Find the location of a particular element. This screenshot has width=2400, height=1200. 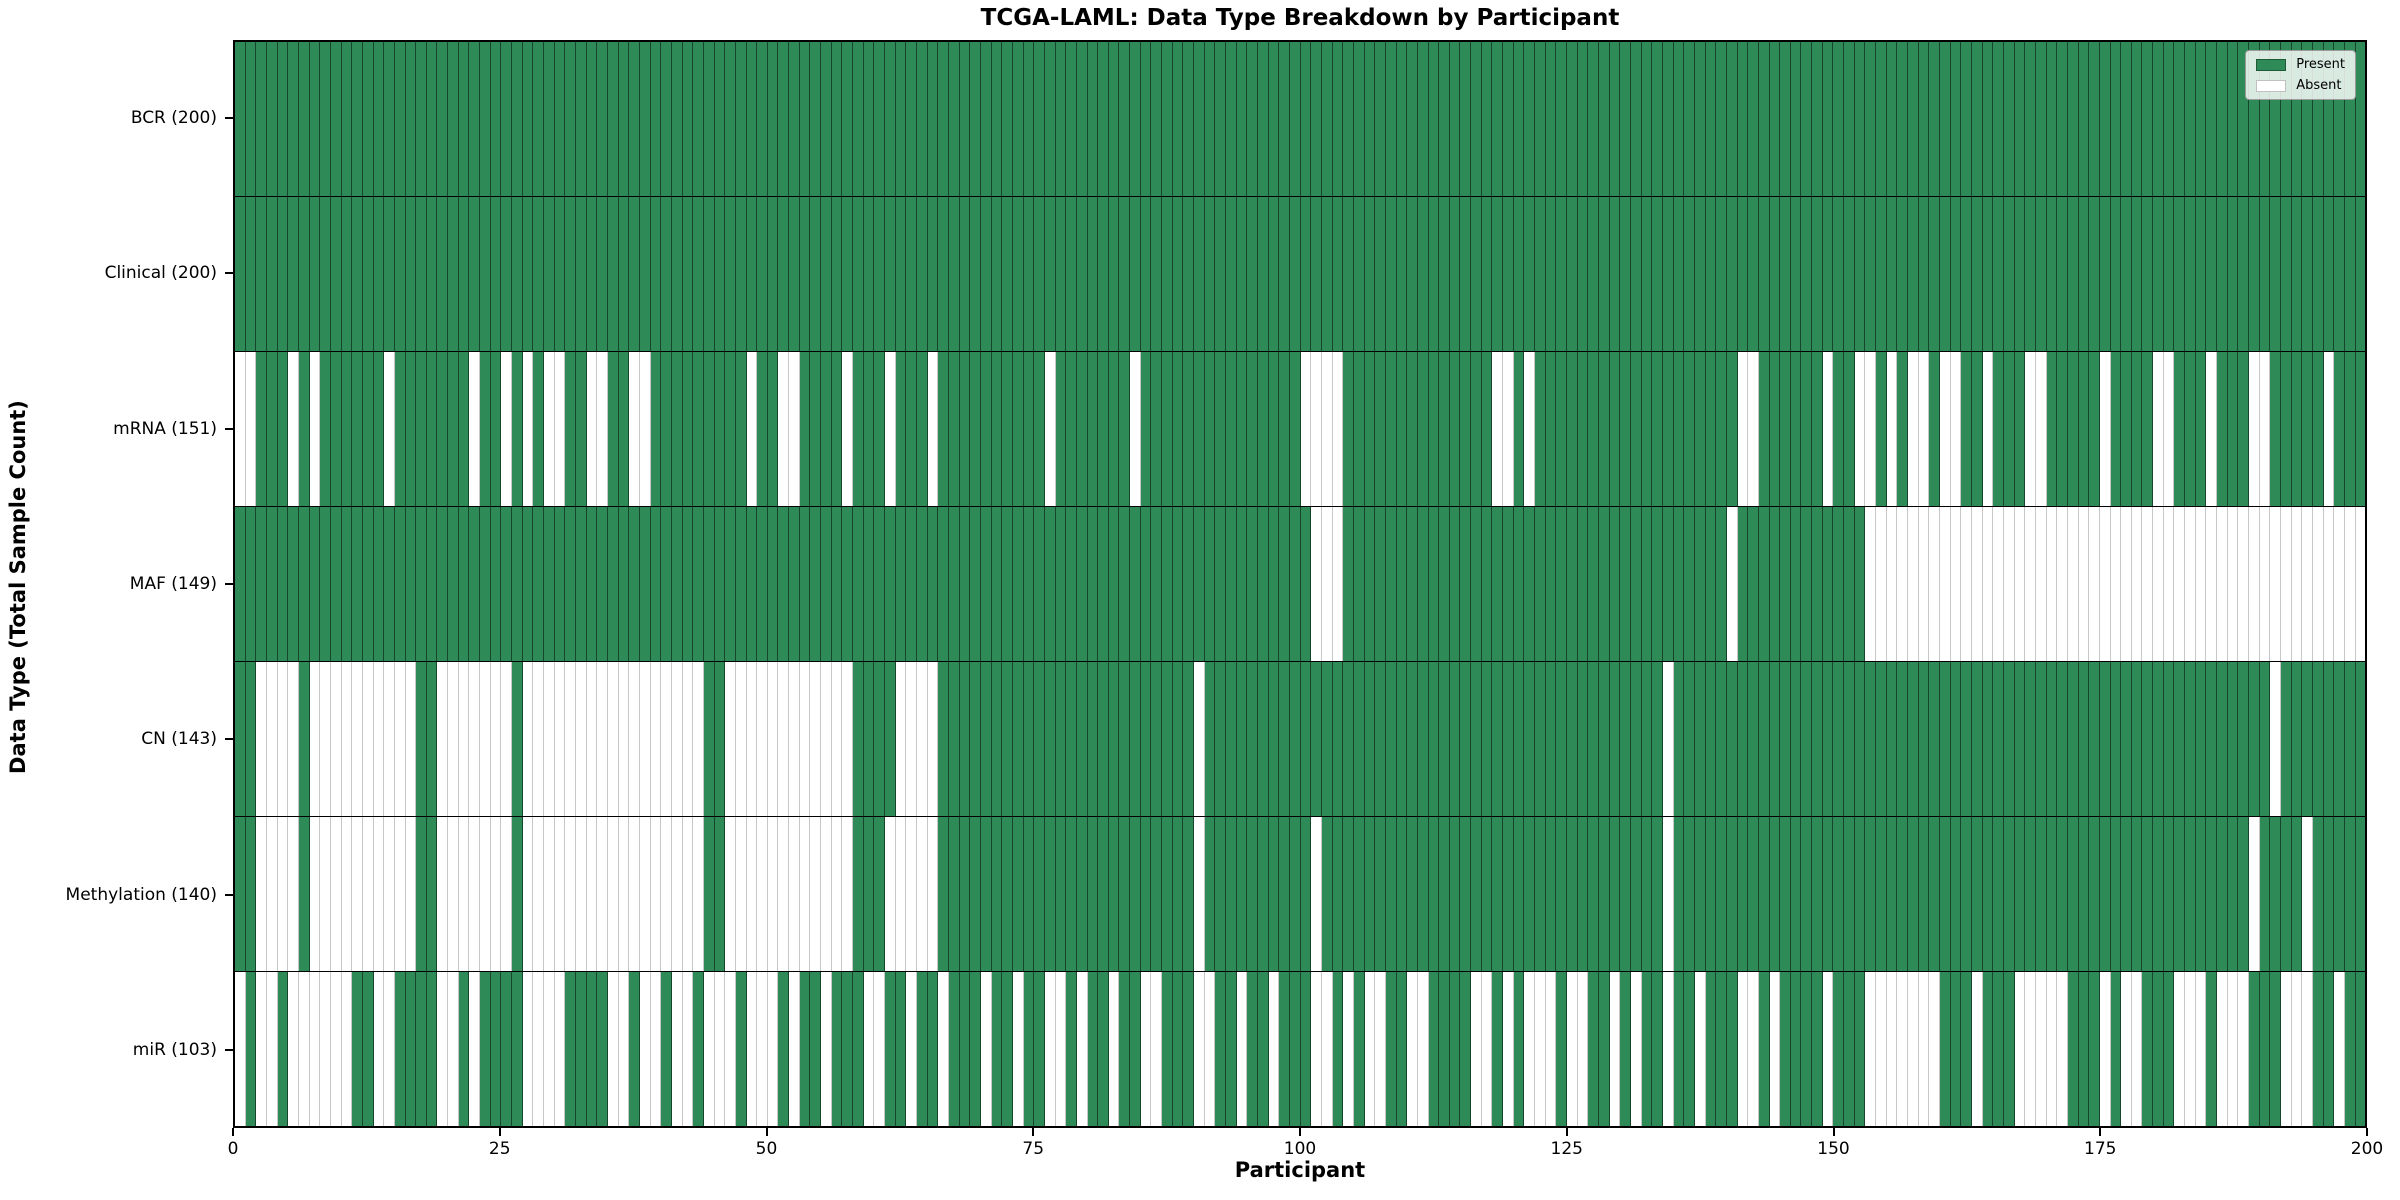

heatmap-row-BCR is located at coordinates (1300, 119).